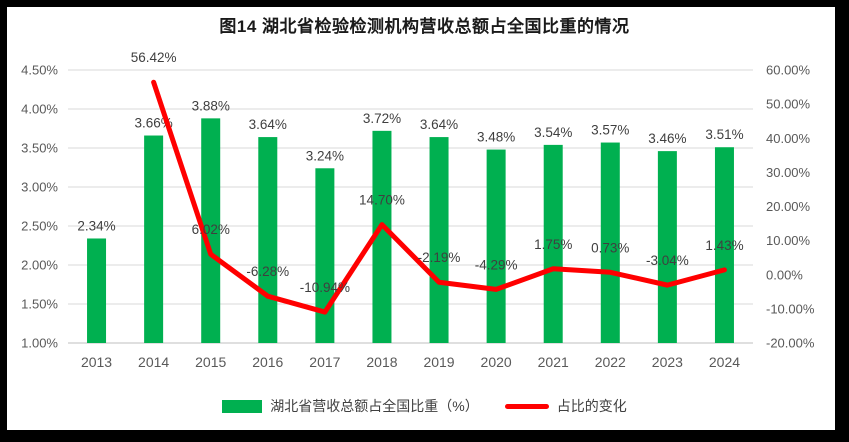  What do you see at coordinates (39, 343) in the screenshot?
I see `left-axis-tick-label: 1.00%` at bounding box center [39, 343].